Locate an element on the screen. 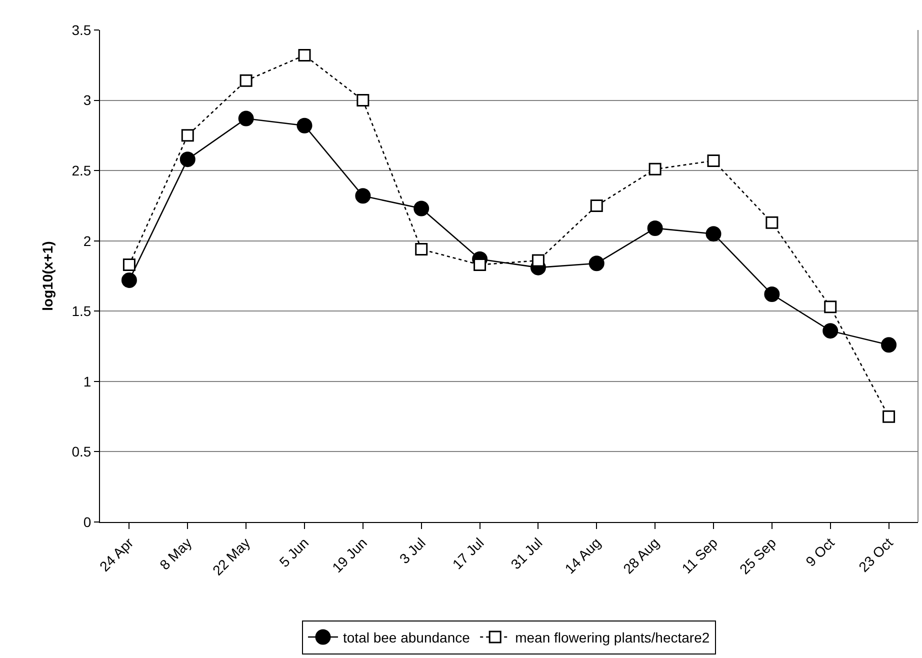 The image size is (922, 658). legend-label: total bee abundance is located at coordinates (406, 637).